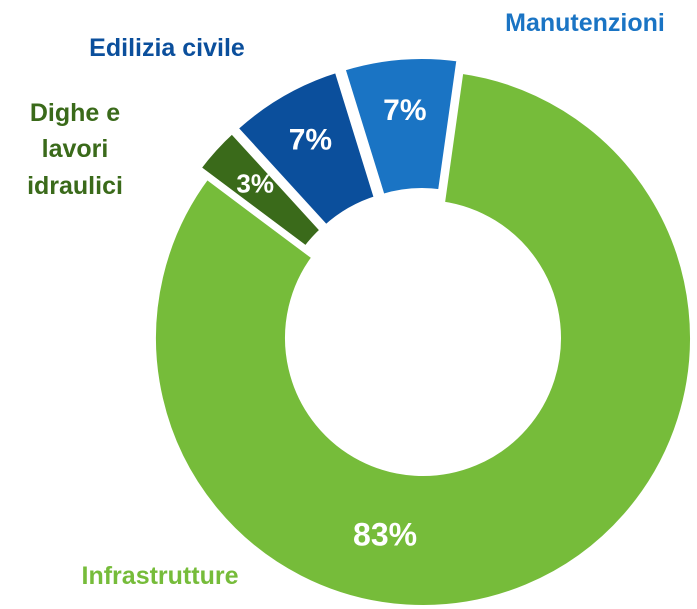 The image size is (697, 609). Describe the element at coordinates (160, 576) in the screenshot. I see `category-label: Infrastrutture` at that location.